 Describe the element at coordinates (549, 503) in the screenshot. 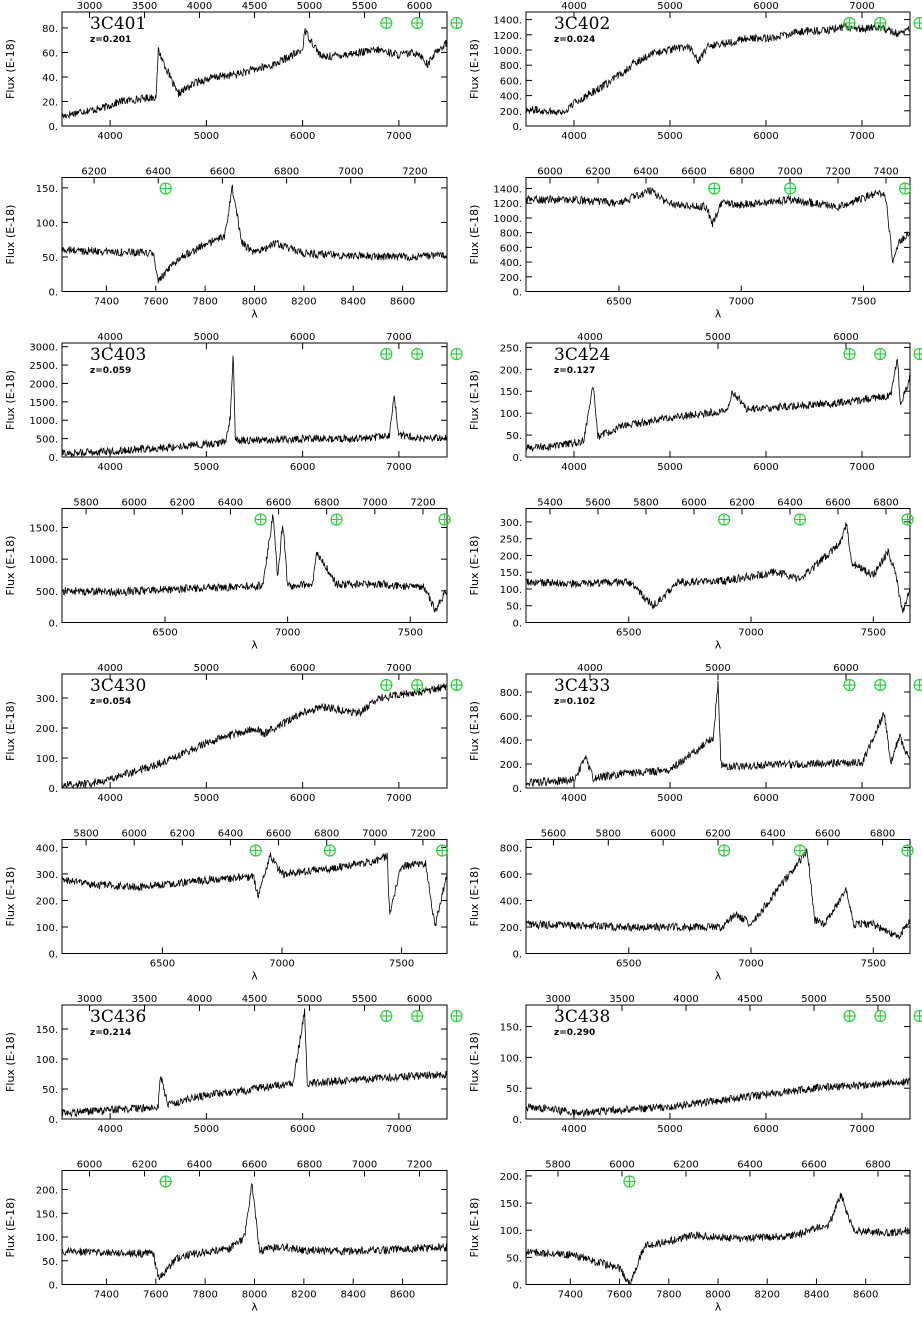

I see `top-x-tick-label: 5400` at that location.